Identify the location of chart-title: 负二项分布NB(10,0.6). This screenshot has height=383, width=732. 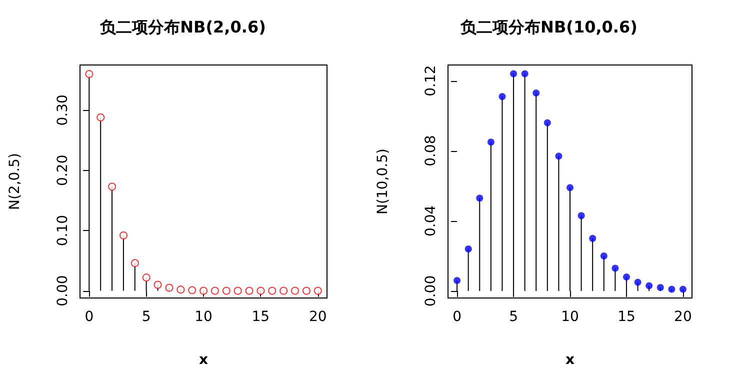
(549, 27).